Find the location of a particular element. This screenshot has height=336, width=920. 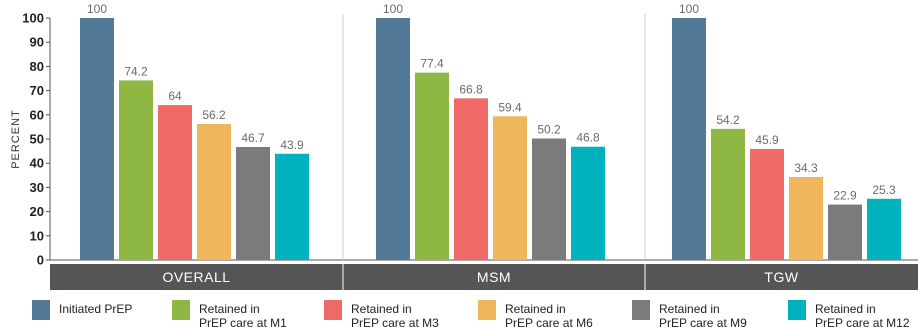

category-band: OVERALL MSM TGW is located at coordinates (484, 277).